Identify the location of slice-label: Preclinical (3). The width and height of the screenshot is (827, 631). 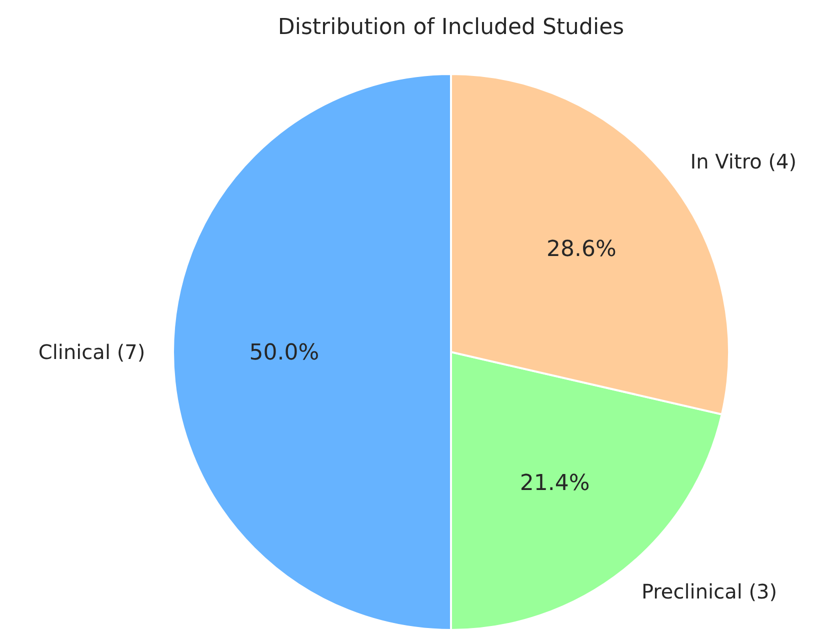
(709, 591).